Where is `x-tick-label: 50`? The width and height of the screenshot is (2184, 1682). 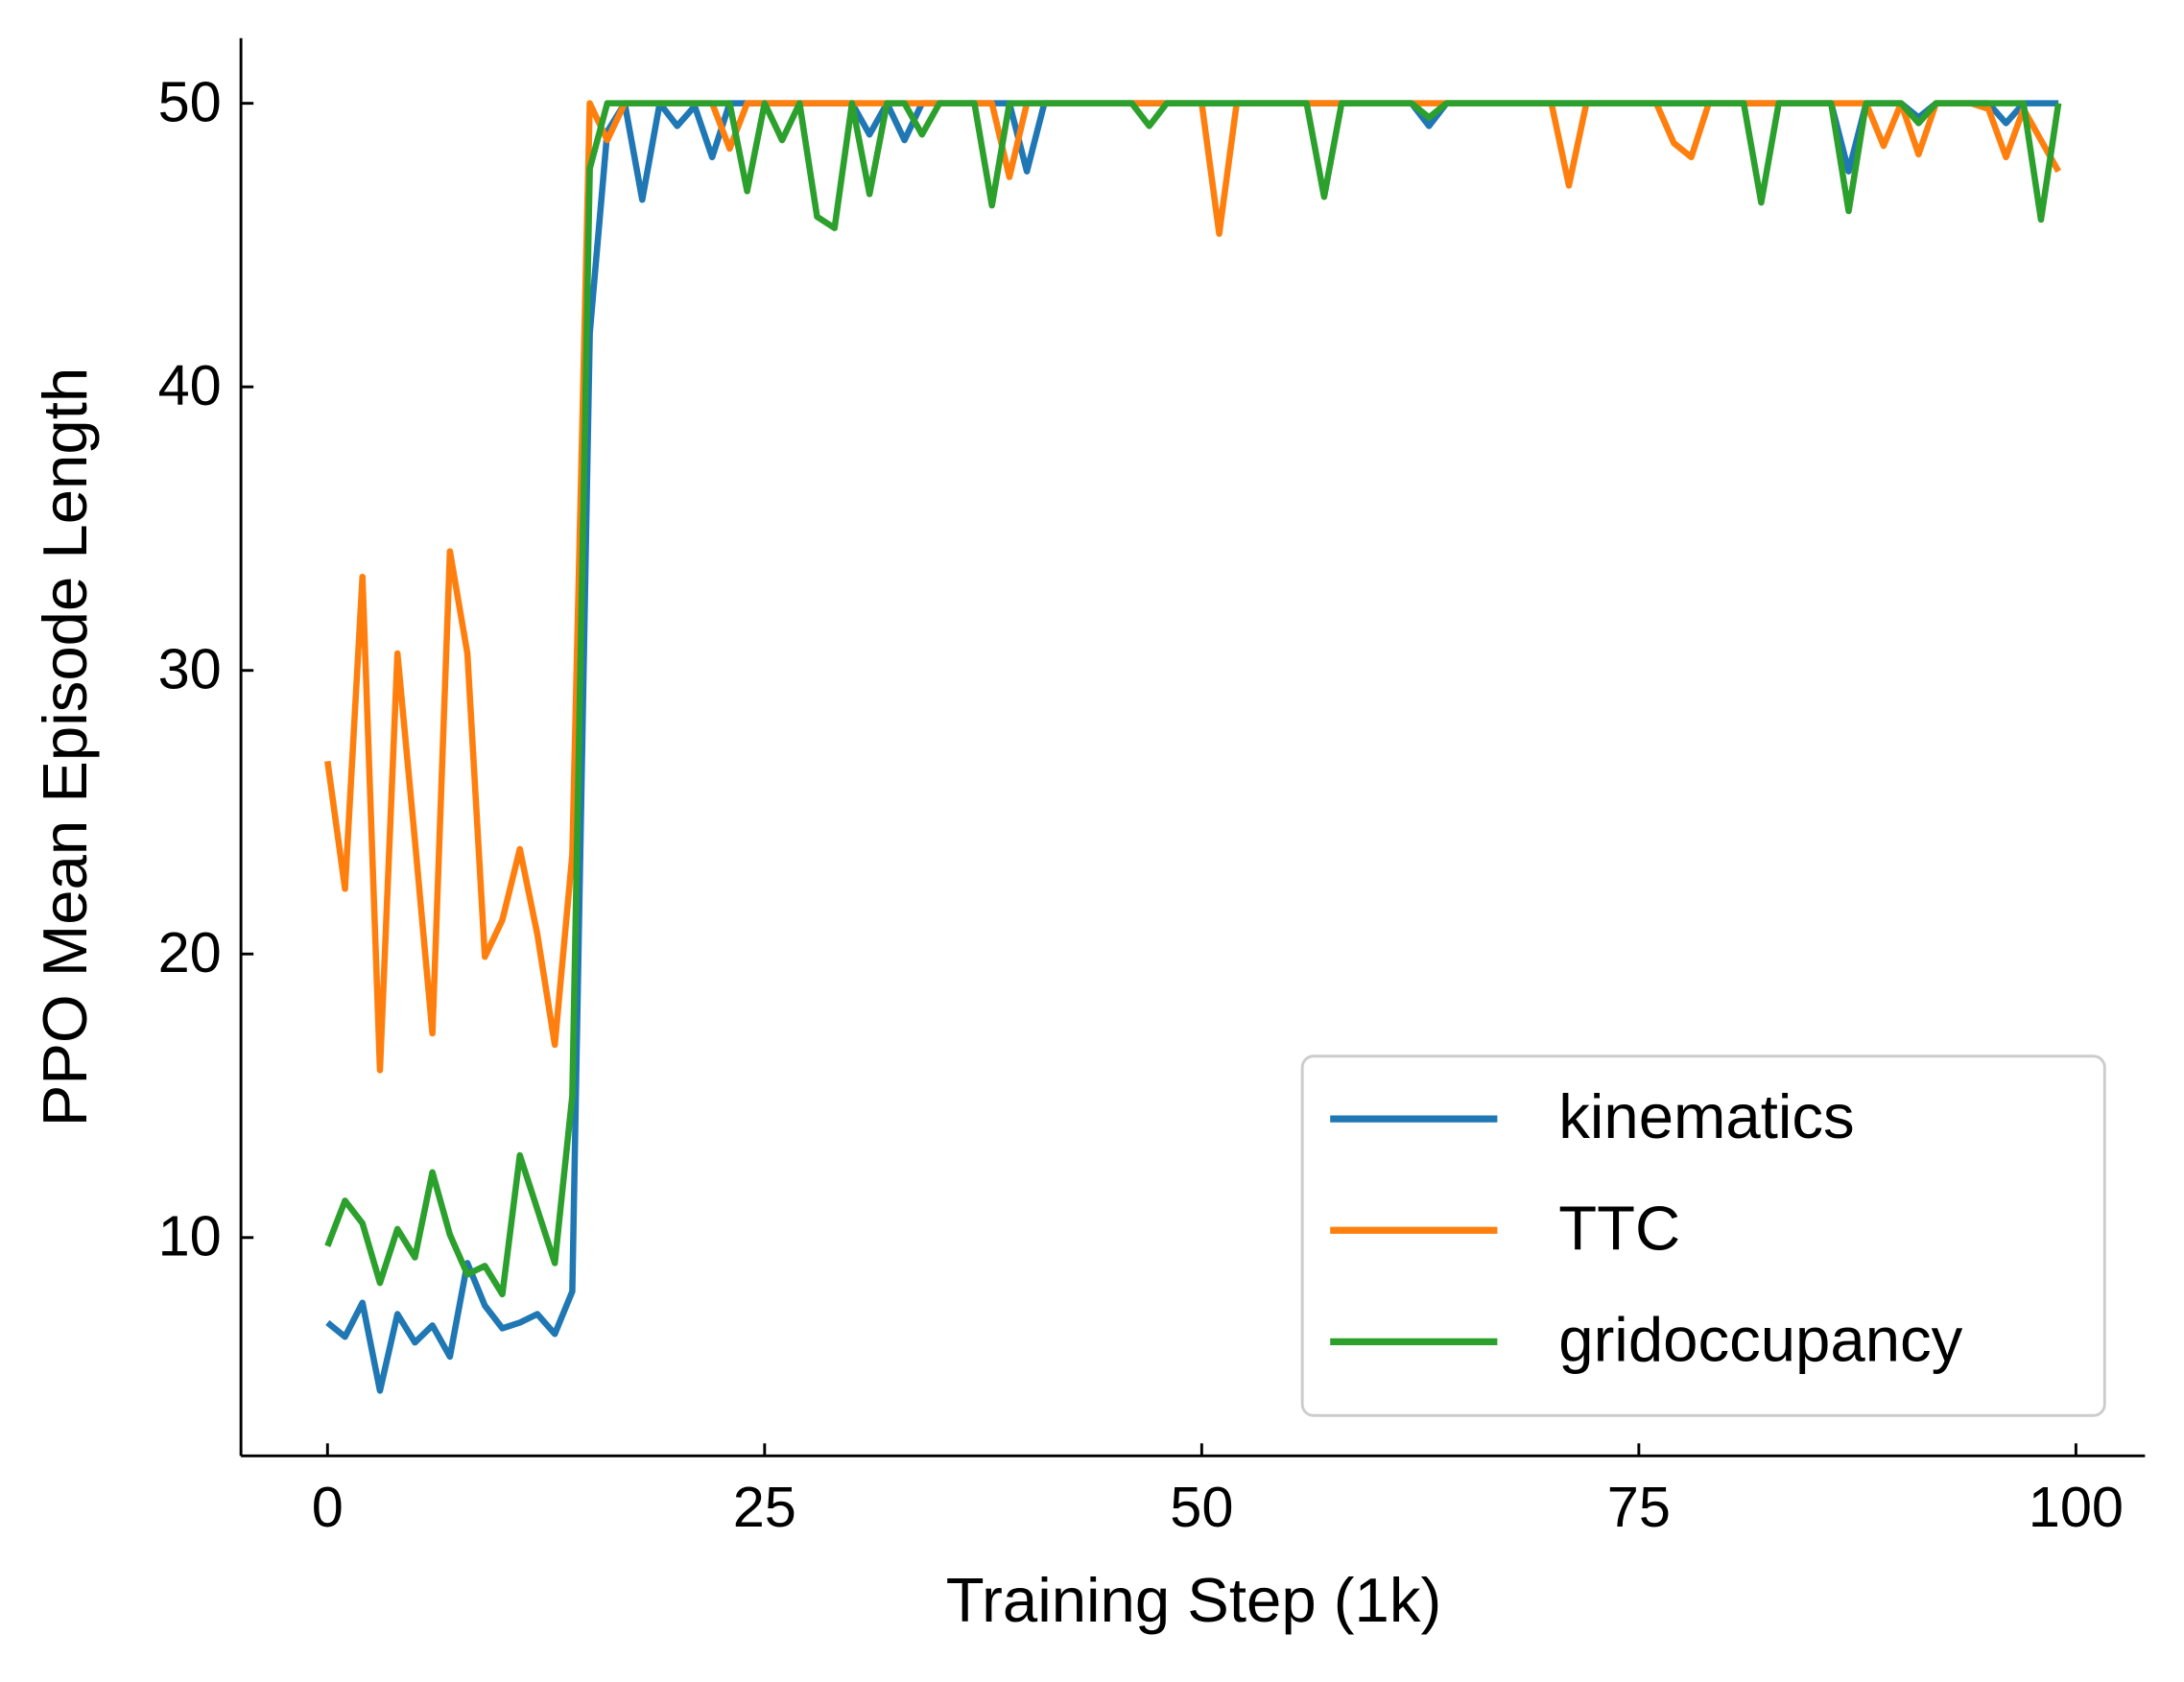 x-tick-label: 50 is located at coordinates (1202, 1507).